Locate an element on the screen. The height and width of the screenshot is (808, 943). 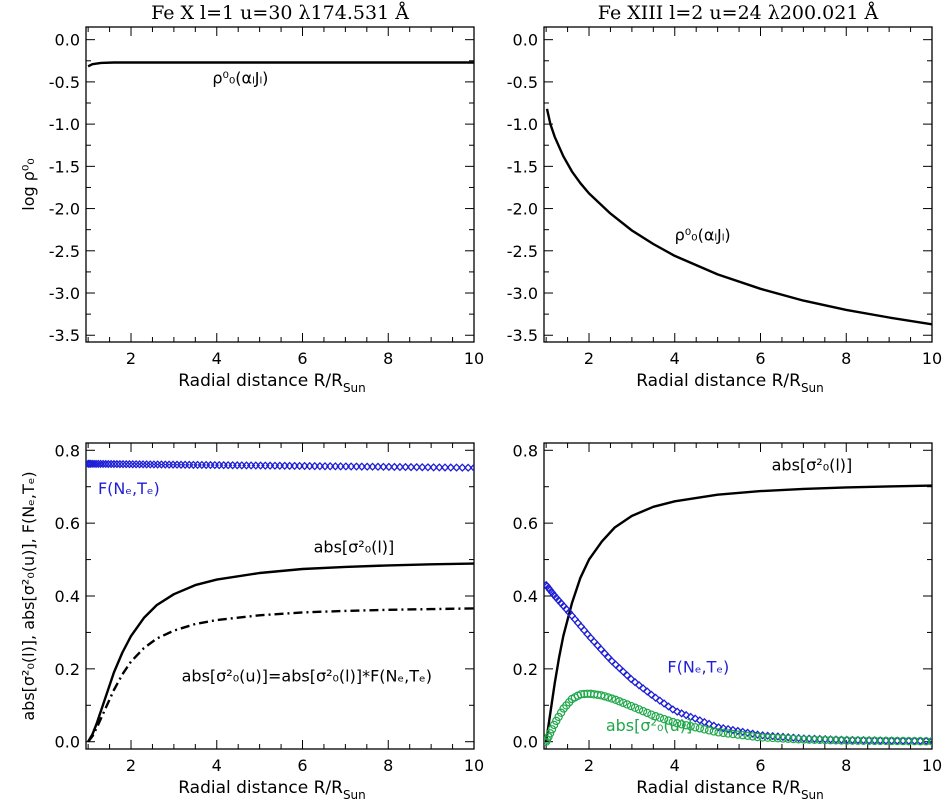
y-tick-label: 0.2 is located at coordinates (67, 669).